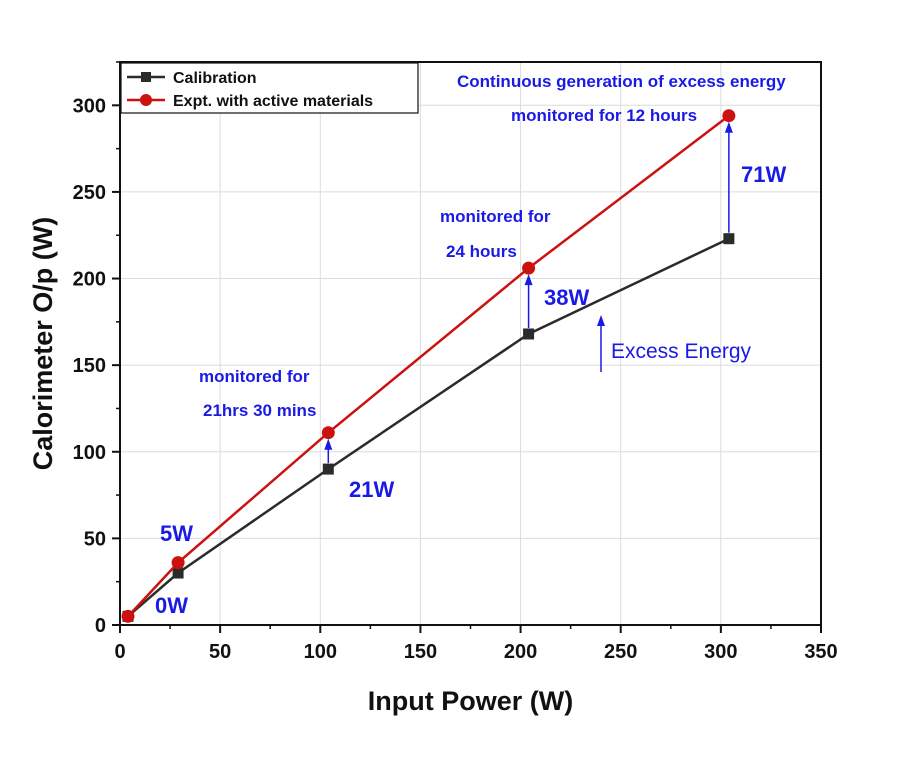 This screenshot has height=757, width=900. I want to click on y-tick-label: 50, so click(95, 539).